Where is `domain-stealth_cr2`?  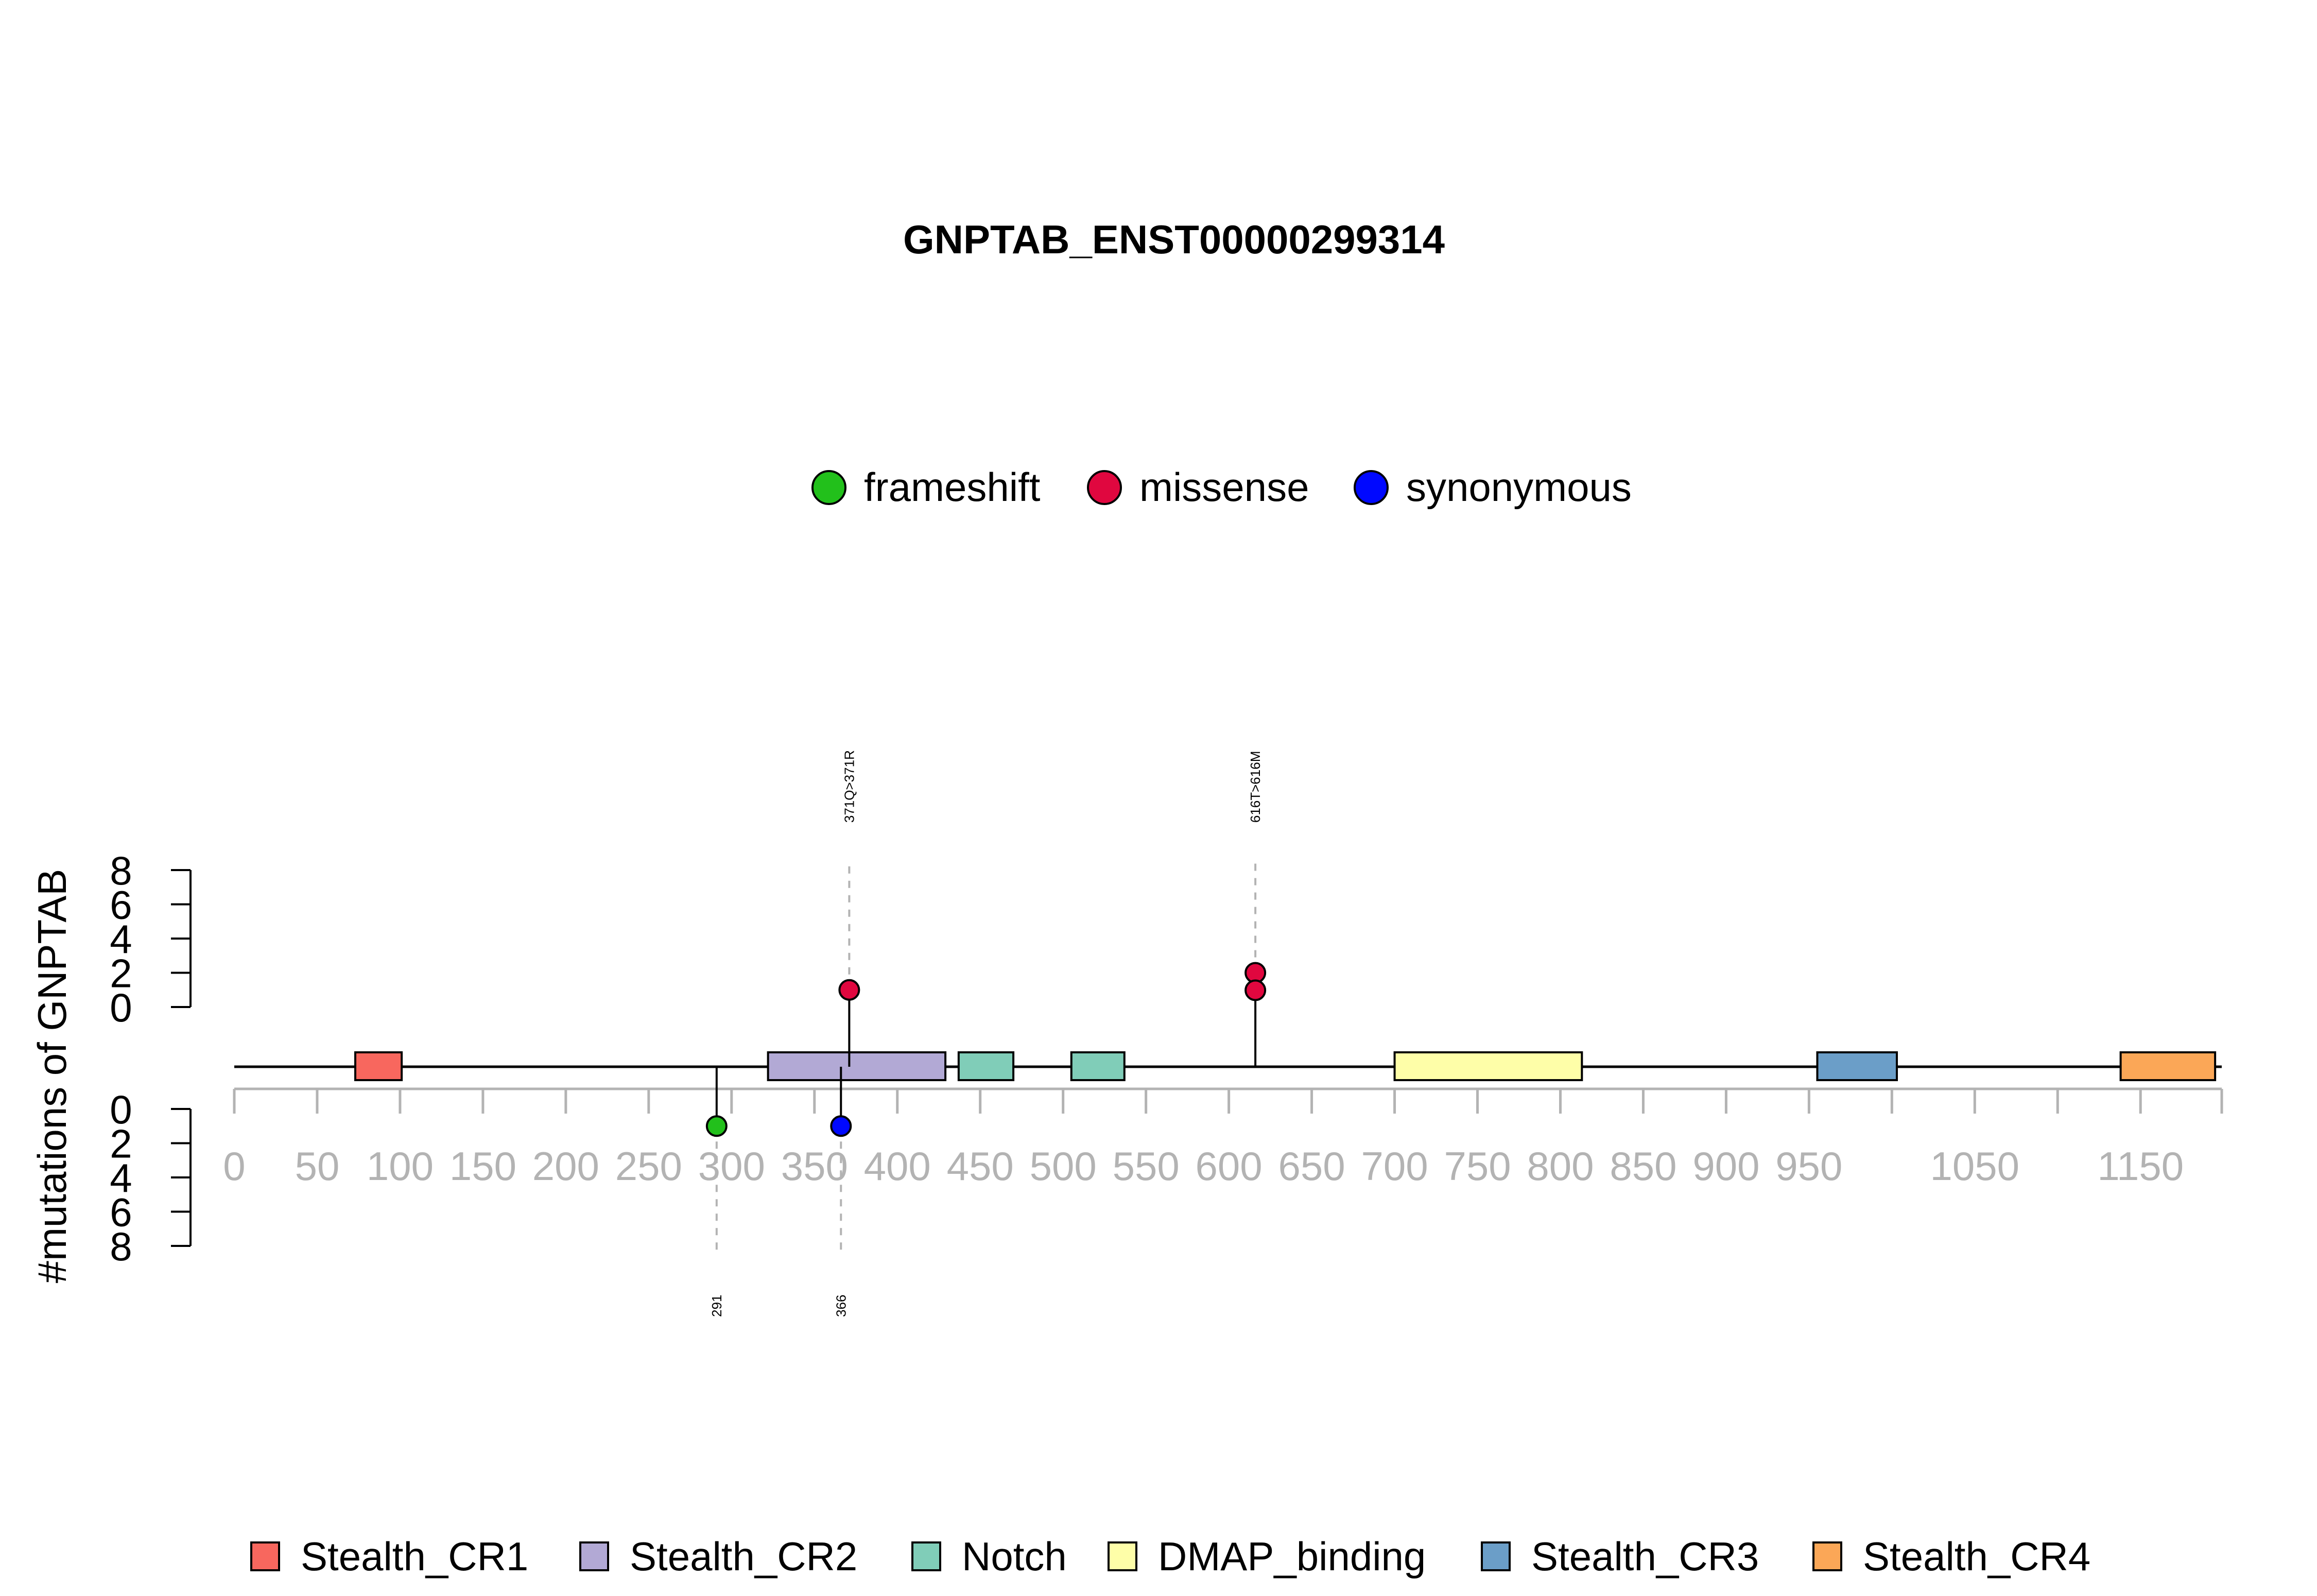 domain-stealth_cr2 is located at coordinates (857, 1066).